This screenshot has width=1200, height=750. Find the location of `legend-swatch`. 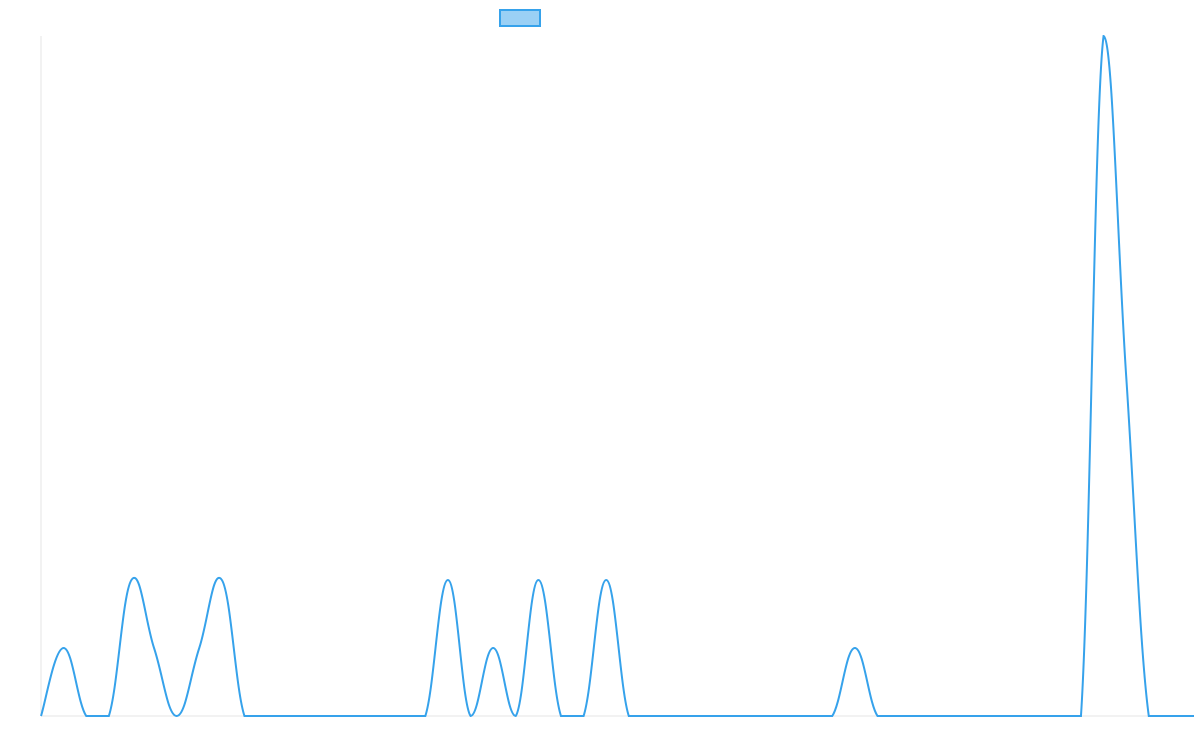

legend-swatch is located at coordinates (520, 18).